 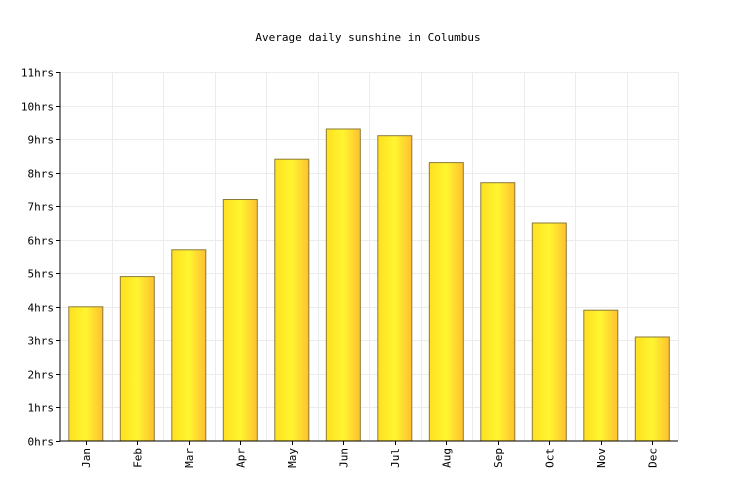 I want to click on y-tick-label: 6hrs, so click(x=41, y=241).